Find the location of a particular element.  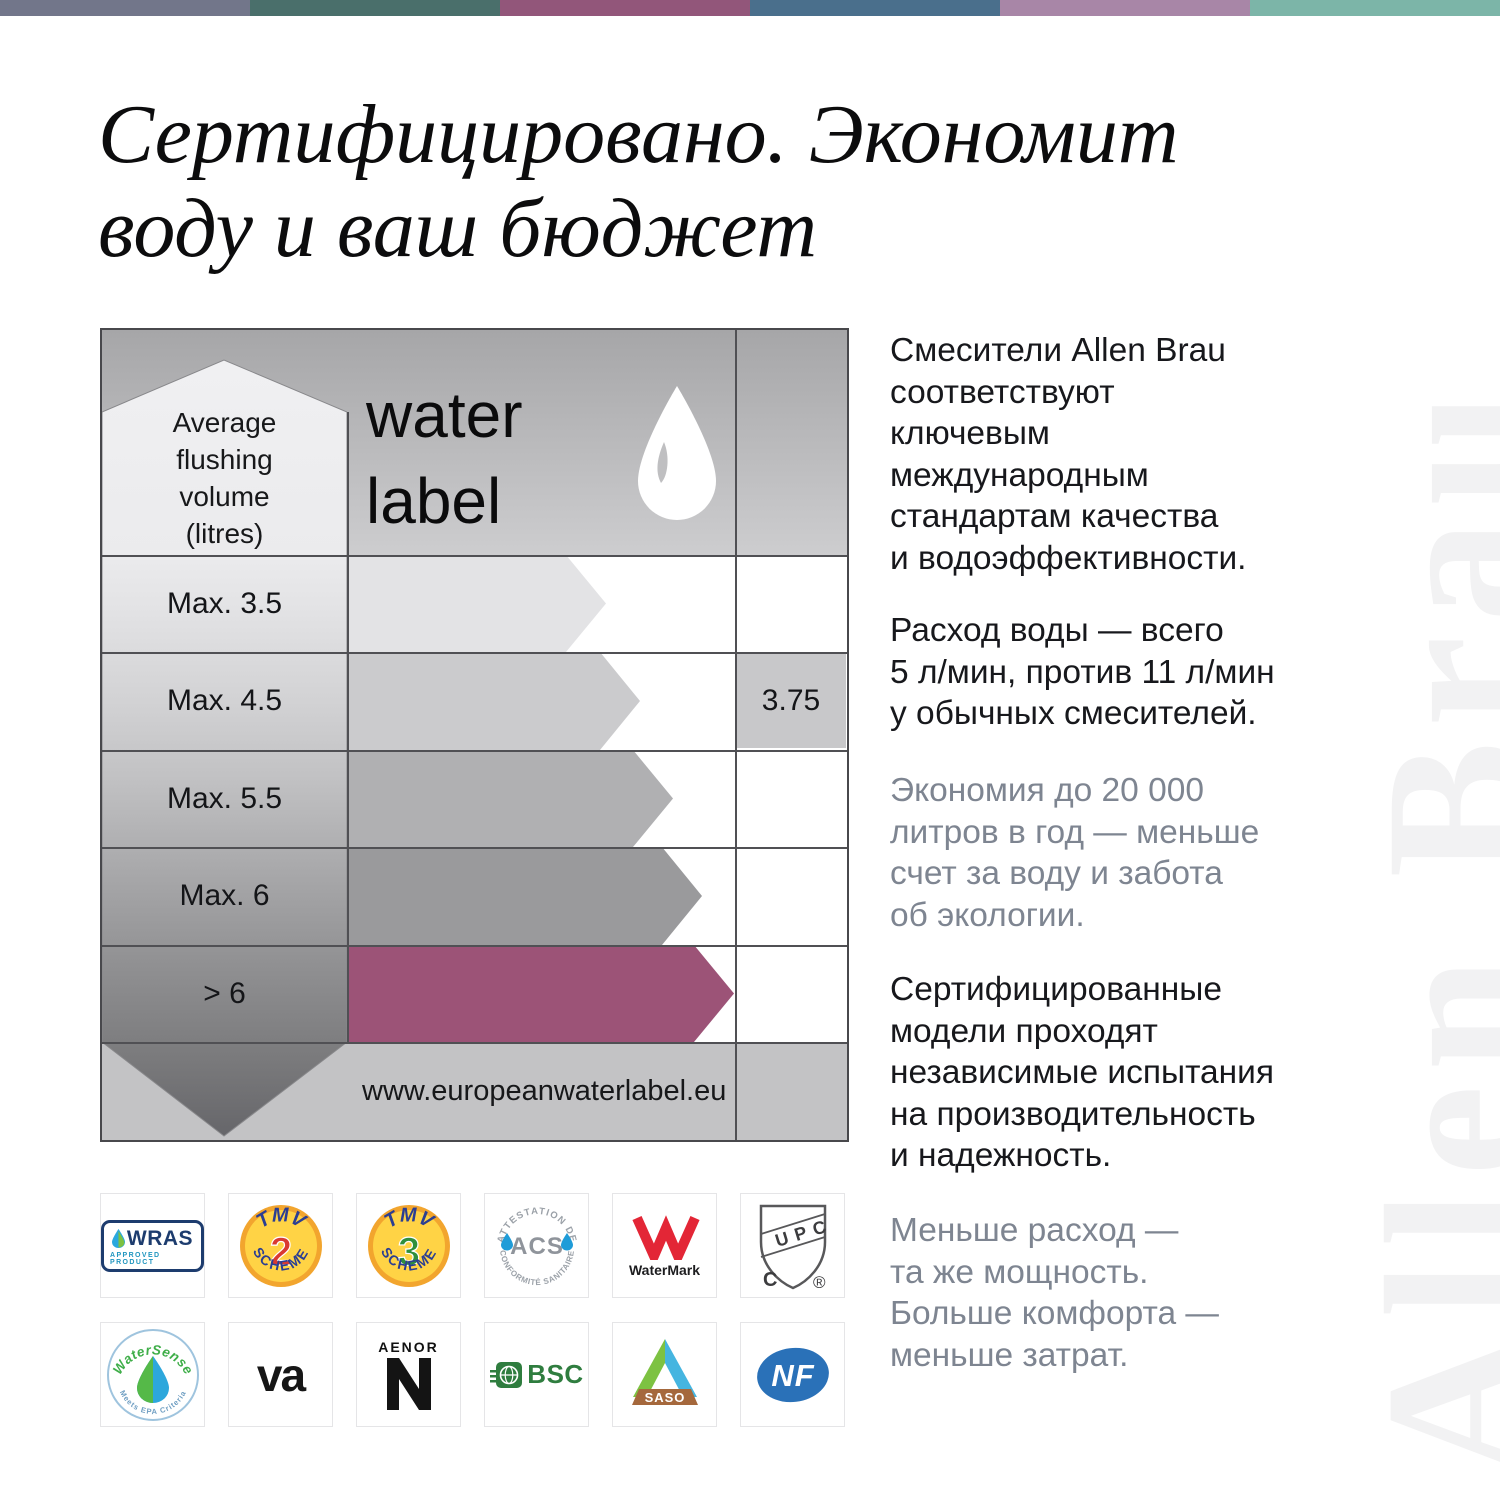

water-drop-icon is located at coordinates (677, 453).